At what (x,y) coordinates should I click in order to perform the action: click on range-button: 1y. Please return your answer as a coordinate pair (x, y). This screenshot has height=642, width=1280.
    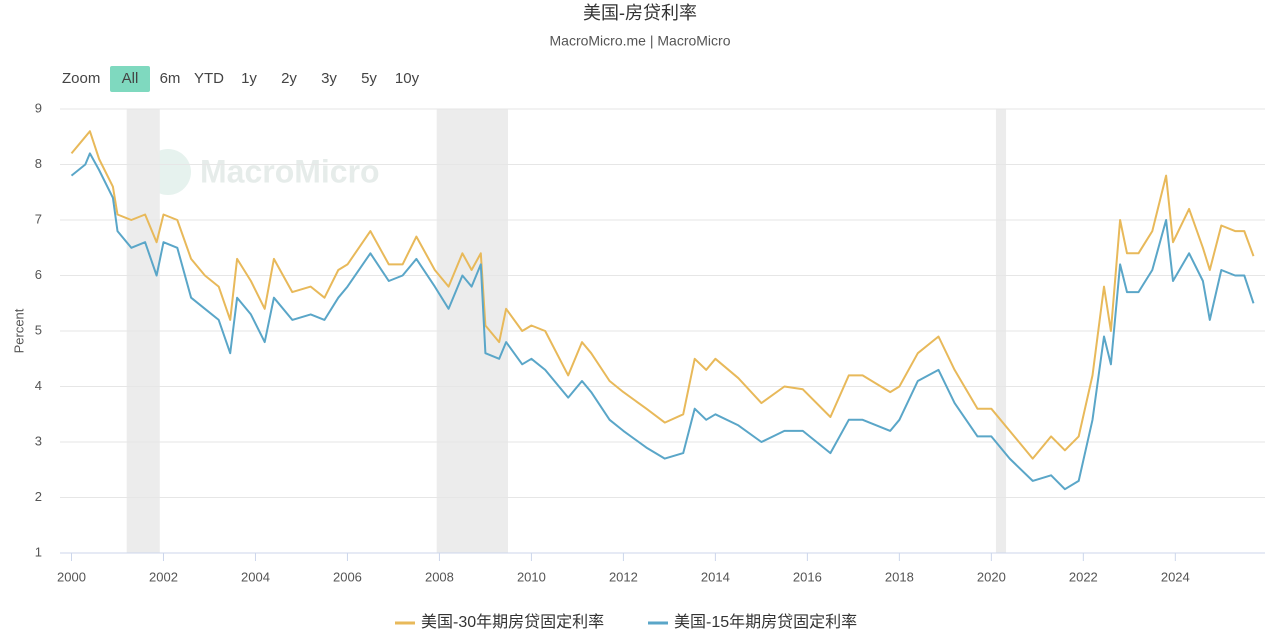
    Looking at the image, I should click on (249, 78).